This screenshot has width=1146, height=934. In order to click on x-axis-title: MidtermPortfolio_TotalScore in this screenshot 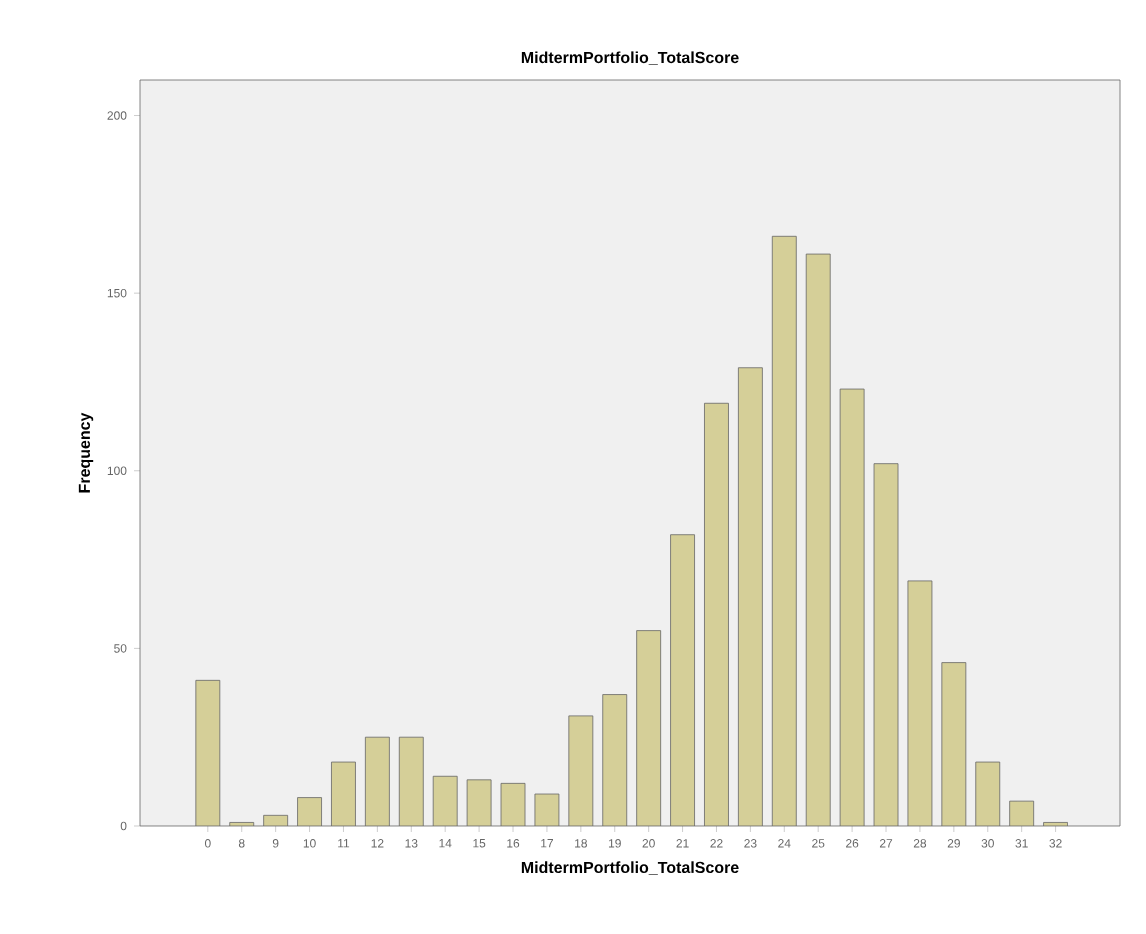, I will do `click(630, 868)`.